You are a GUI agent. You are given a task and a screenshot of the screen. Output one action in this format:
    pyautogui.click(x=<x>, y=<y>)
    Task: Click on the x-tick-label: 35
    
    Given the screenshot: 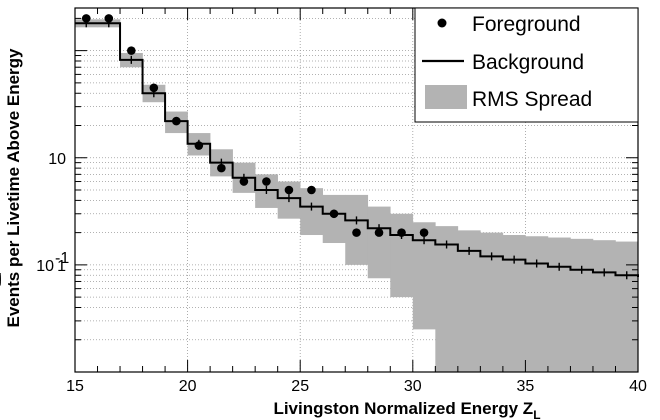 What is the action you would take?
    pyautogui.click(x=526, y=386)
    